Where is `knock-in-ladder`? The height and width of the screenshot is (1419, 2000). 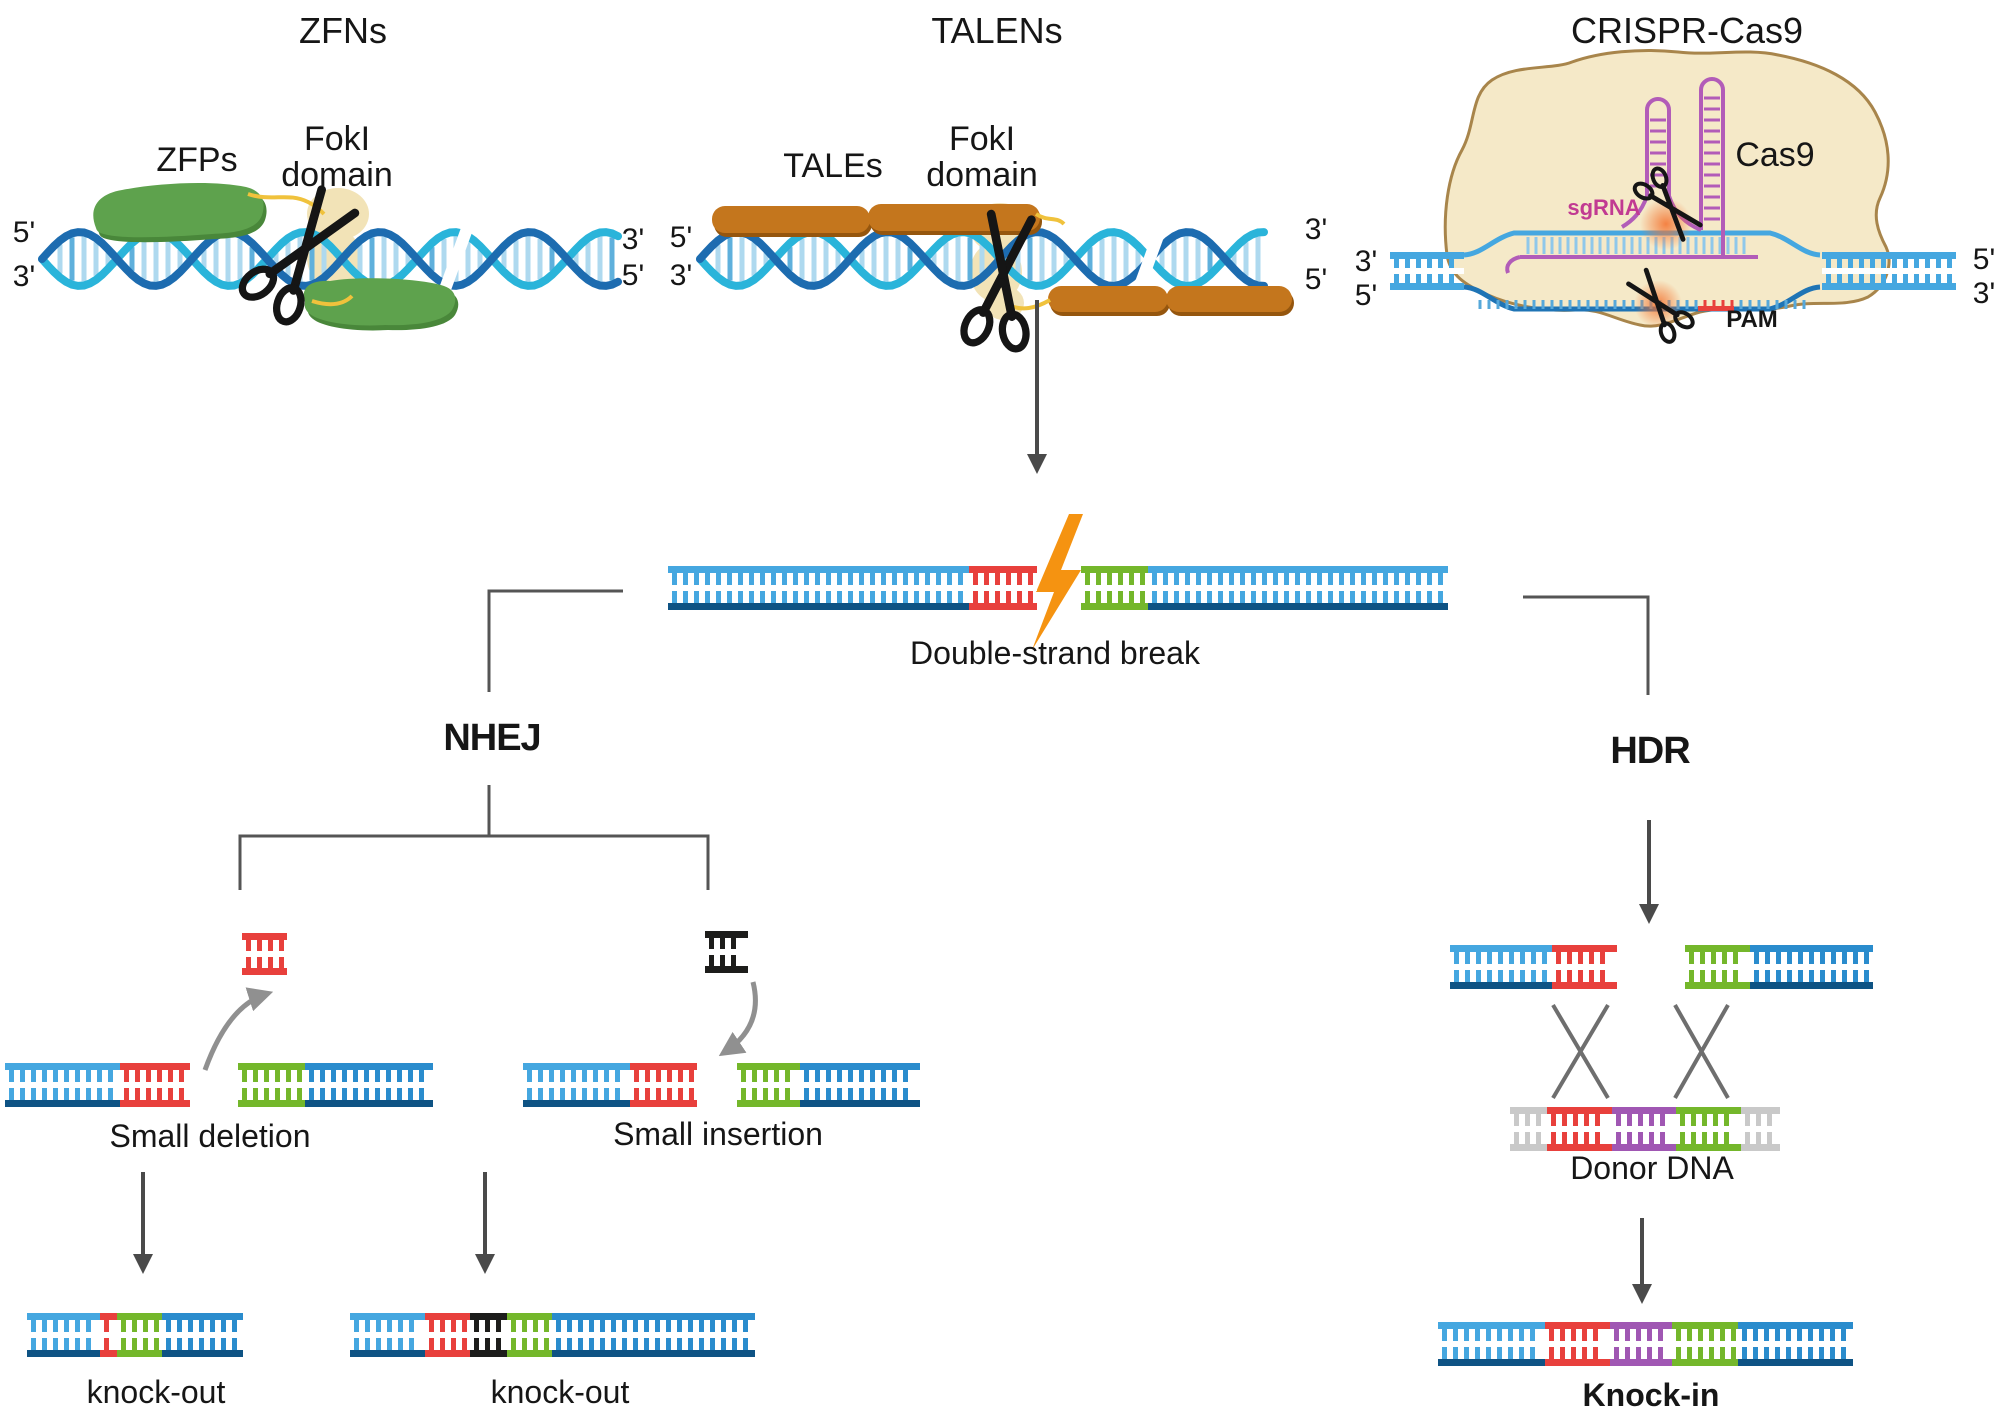 knock-in-ladder is located at coordinates (1645, 1344).